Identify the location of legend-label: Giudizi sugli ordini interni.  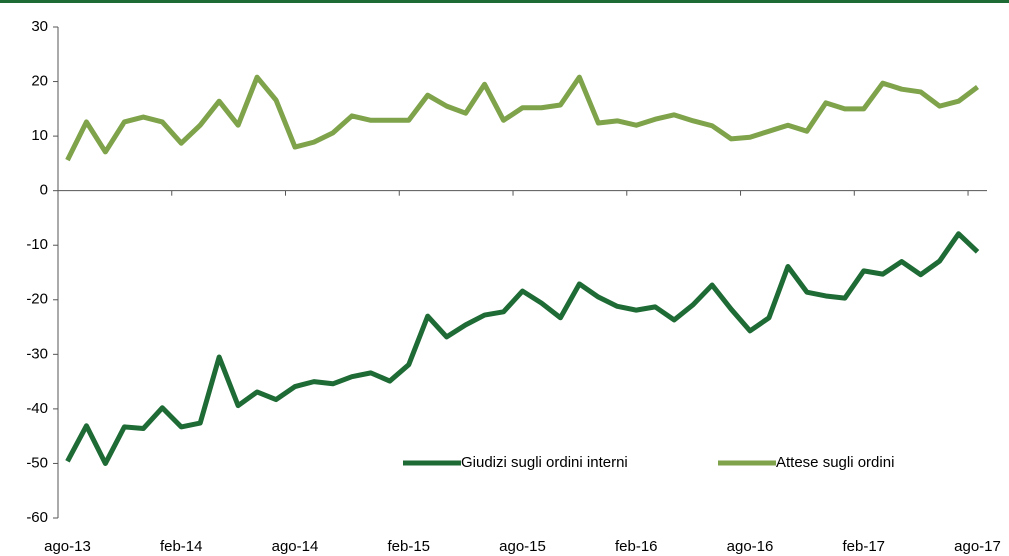
(544, 462).